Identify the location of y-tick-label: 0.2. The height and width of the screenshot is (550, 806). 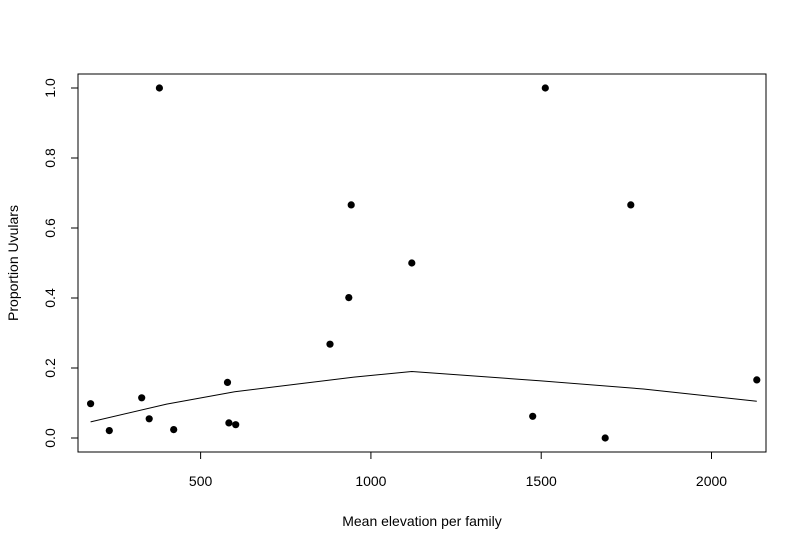
(50, 368).